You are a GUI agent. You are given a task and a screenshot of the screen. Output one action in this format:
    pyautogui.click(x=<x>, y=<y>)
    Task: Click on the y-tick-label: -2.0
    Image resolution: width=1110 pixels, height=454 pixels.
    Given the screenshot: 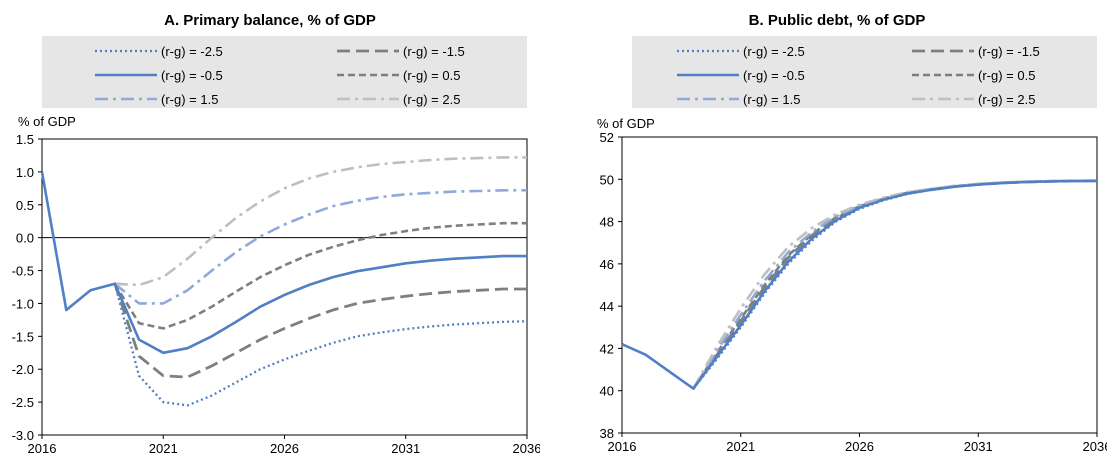 What is the action you would take?
    pyautogui.click(x=23, y=369)
    